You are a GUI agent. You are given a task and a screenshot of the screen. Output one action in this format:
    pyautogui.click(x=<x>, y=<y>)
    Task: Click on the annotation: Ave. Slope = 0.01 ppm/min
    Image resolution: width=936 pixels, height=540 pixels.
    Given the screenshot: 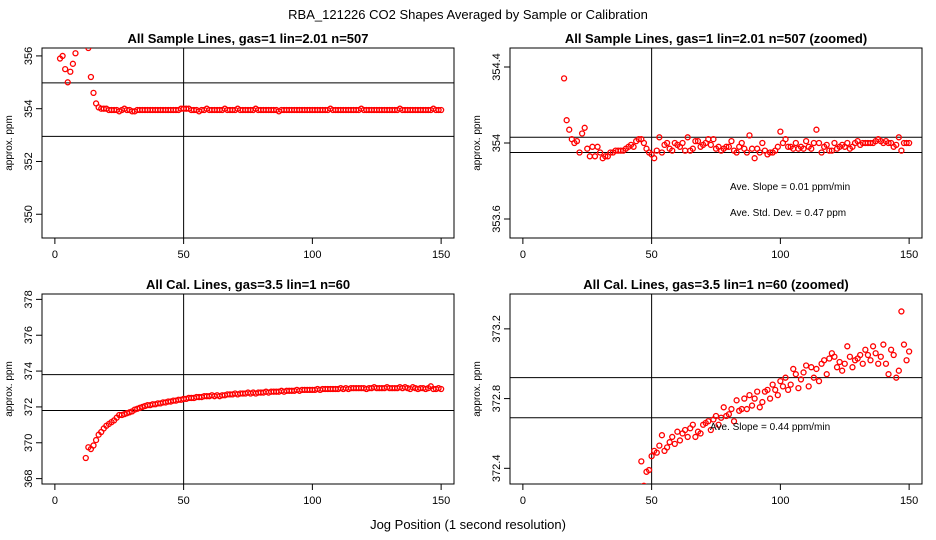 What is the action you would take?
    pyautogui.click(x=790, y=187)
    